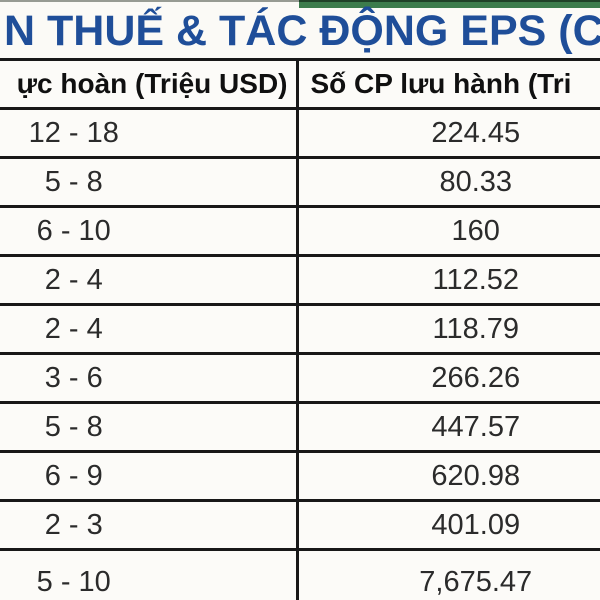 The width and height of the screenshot is (600, 600). What do you see at coordinates (149, 524) in the screenshot?
I see `refund-range-cell: 2 - 3` at bounding box center [149, 524].